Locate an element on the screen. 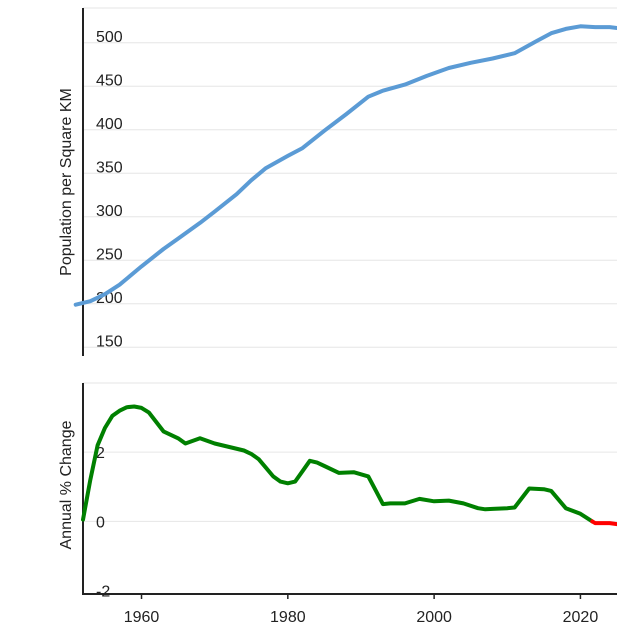  annual-change-y-tick-labels: -2 0 2 is located at coordinates (103, 522).